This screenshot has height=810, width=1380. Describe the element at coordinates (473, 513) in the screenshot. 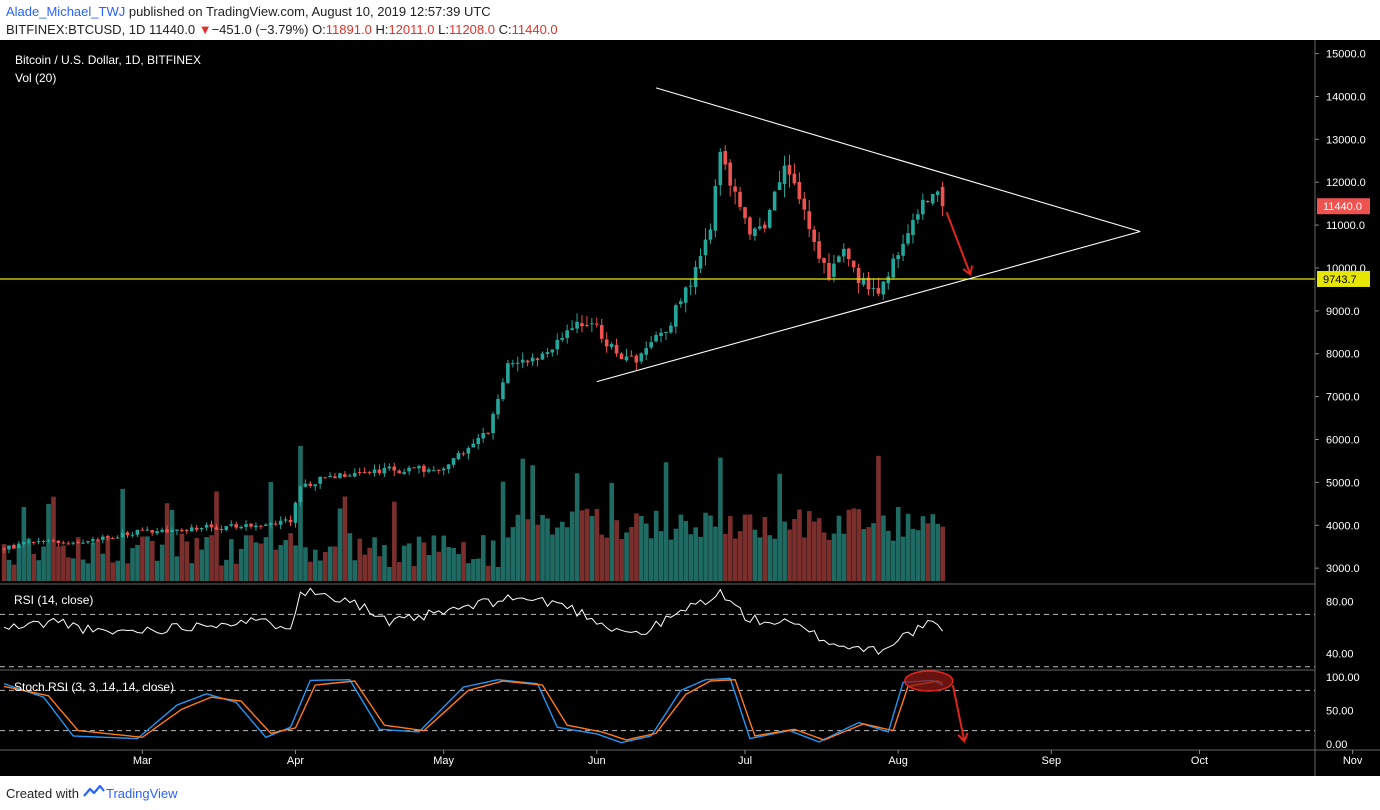

I see `volume-bars` at that location.